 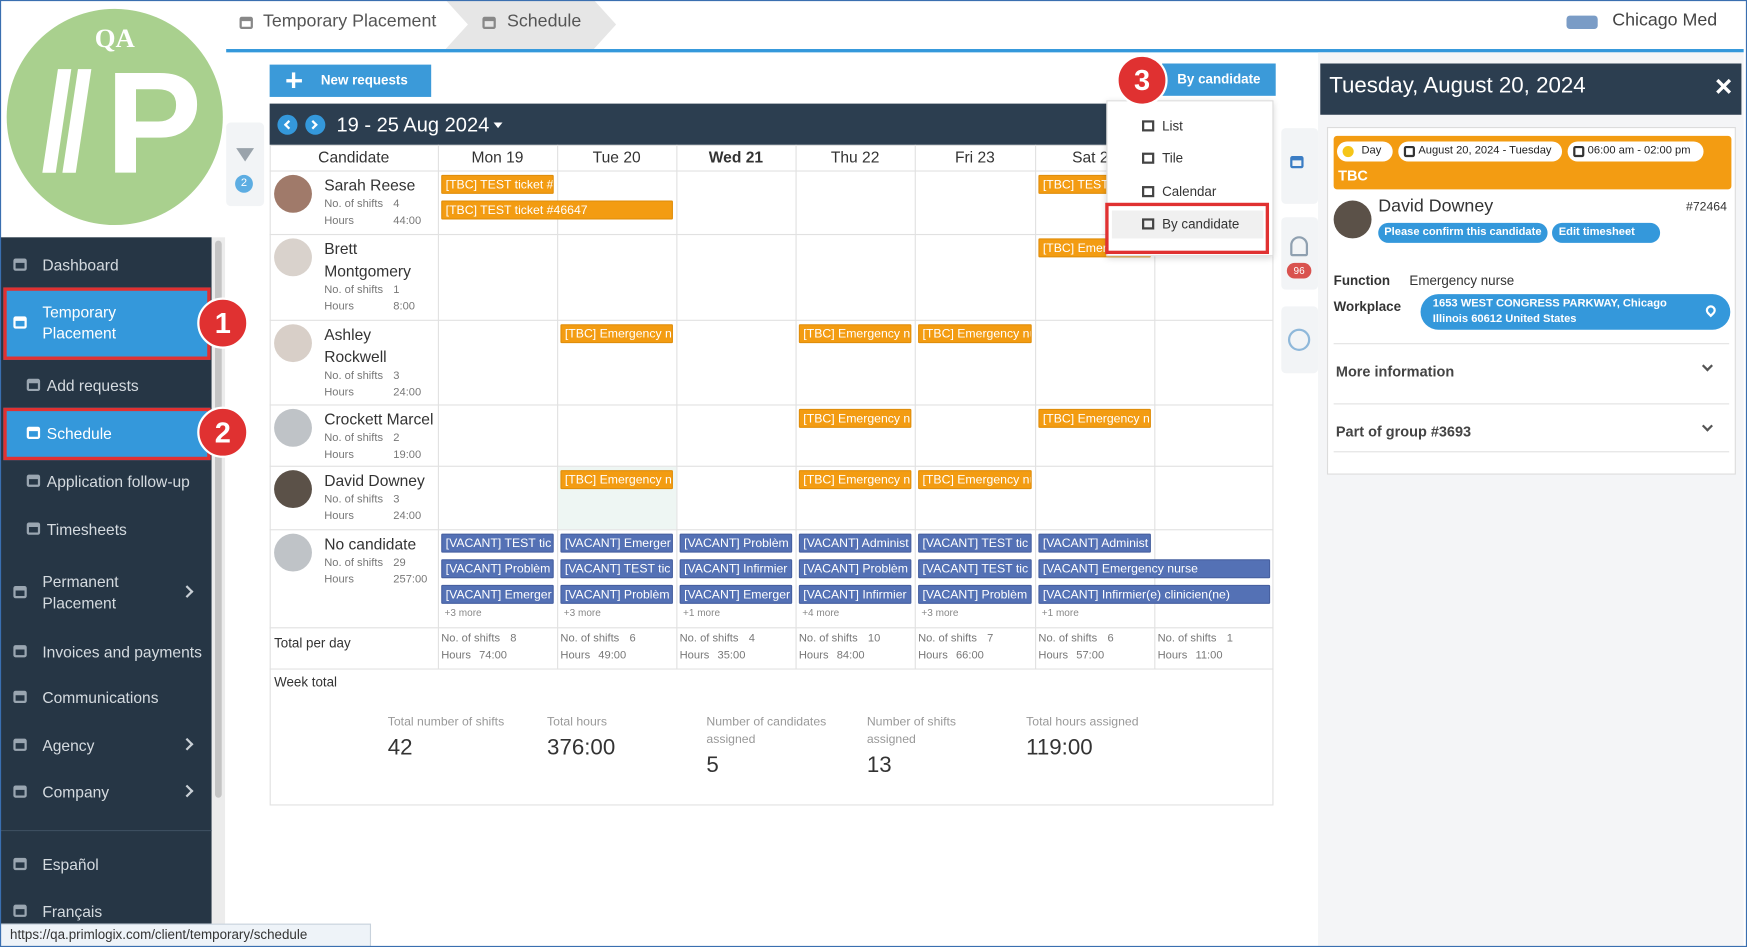 What do you see at coordinates (1154, 594) in the screenshot?
I see `shift-event: [VACANT] Infirmier(e) clinicien(ne)` at bounding box center [1154, 594].